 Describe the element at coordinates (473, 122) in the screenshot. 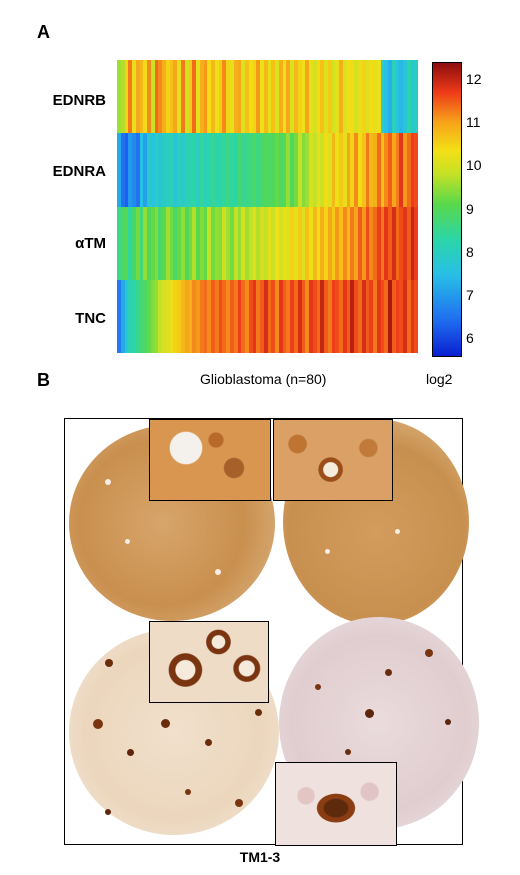

I see `colorbar-tick-label: 11` at that location.